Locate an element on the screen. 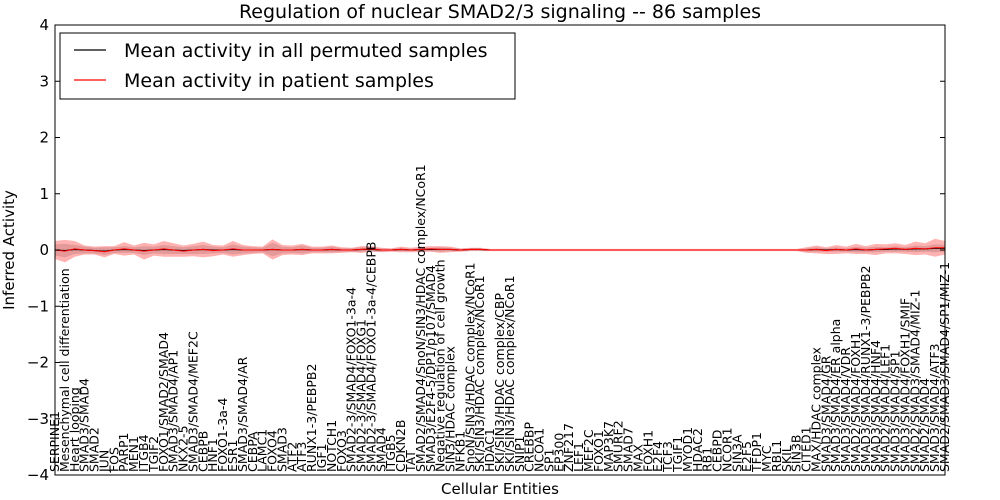 Image resolution: width=1000 pixels, height=500 pixels. x-tick-label: NFKB1 is located at coordinates (459, 451).